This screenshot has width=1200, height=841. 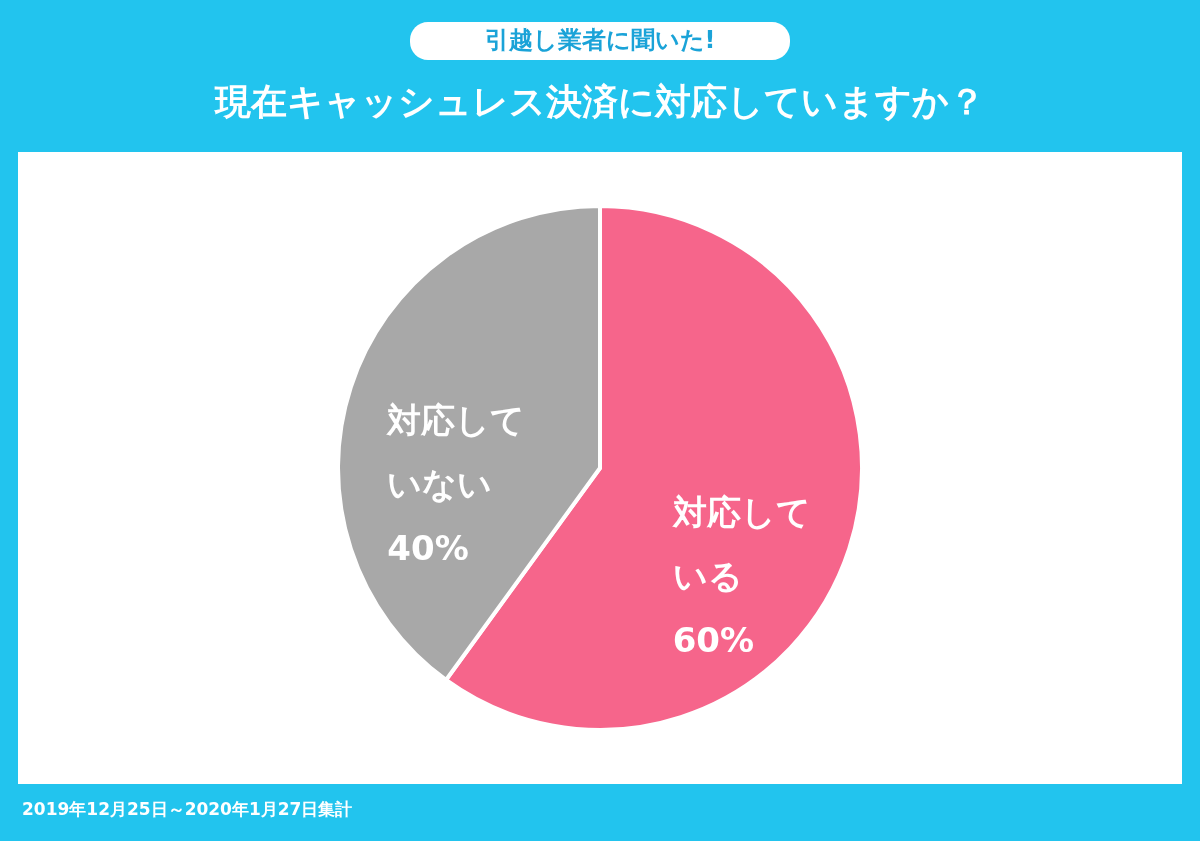 What do you see at coordinates (599, 101) in the screenshot?
I see `chart-title: 現在キャッシュレス決済に対応していますか？` at bounding box center [599, 101].